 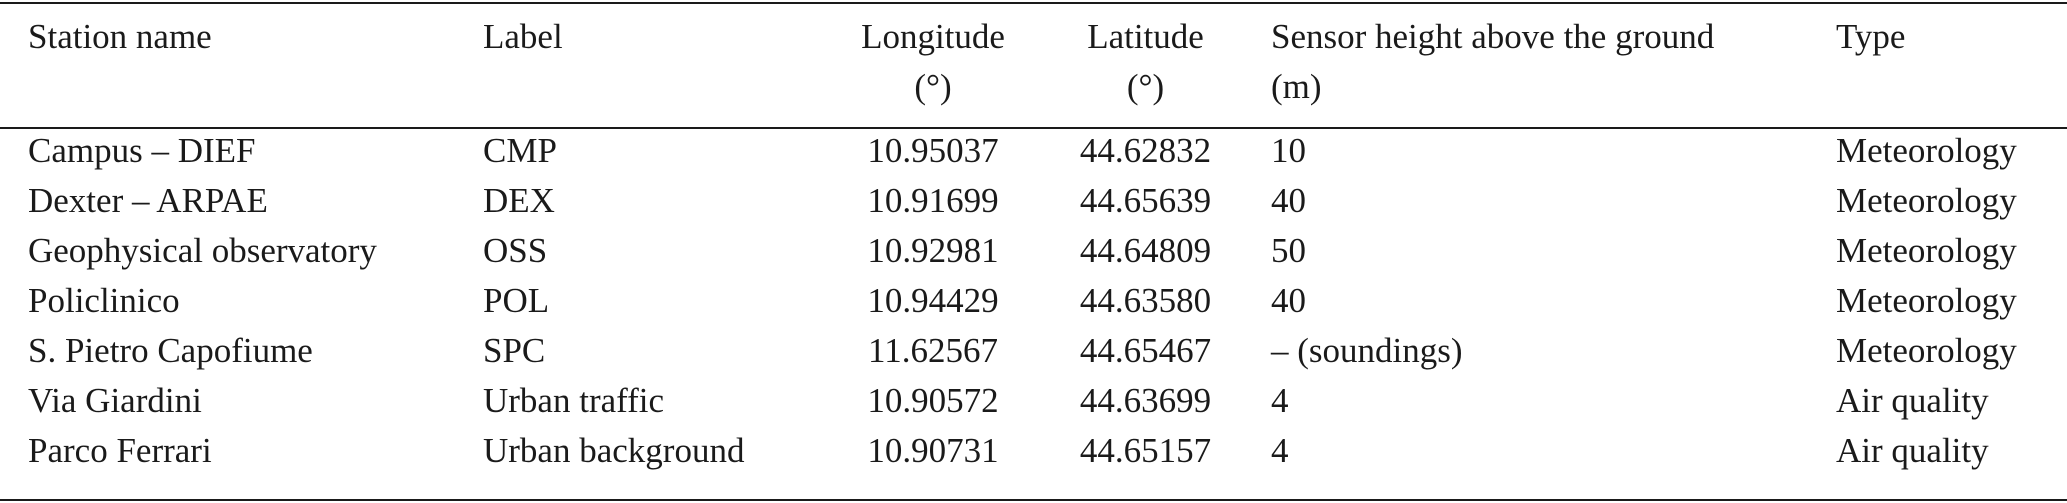 What do you see at coordinates (933, 200) in the screenshot?
I see `cell-longitude: 10.91699` at bounding box center [933, 200].